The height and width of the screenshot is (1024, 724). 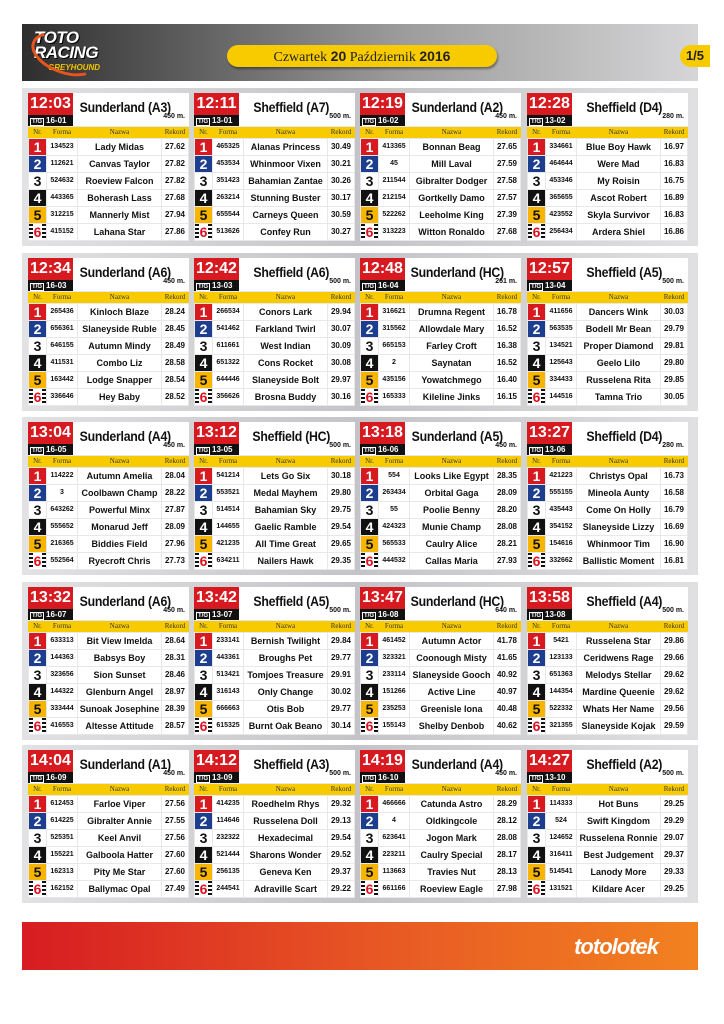 I want to click on race-code-value: 16-08, so click(x=388, y=614).